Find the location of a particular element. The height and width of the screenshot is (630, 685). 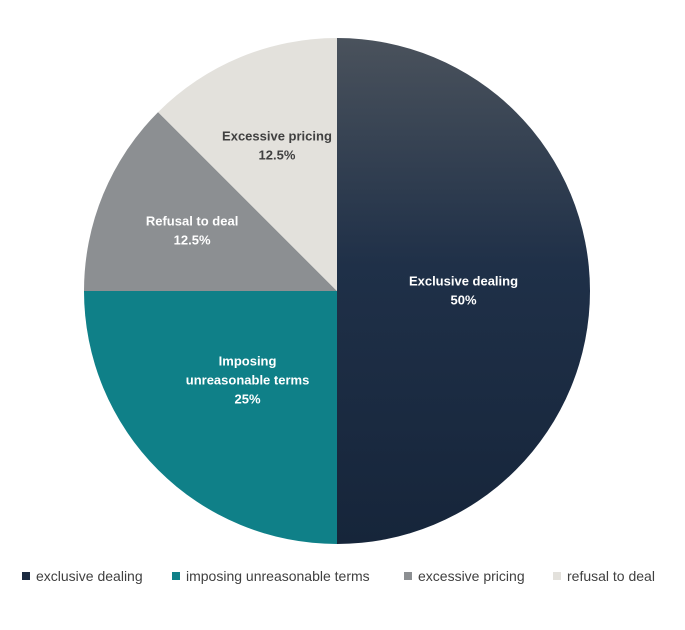

slice-value-label-0: 50% is located at coordinates (463, 300).